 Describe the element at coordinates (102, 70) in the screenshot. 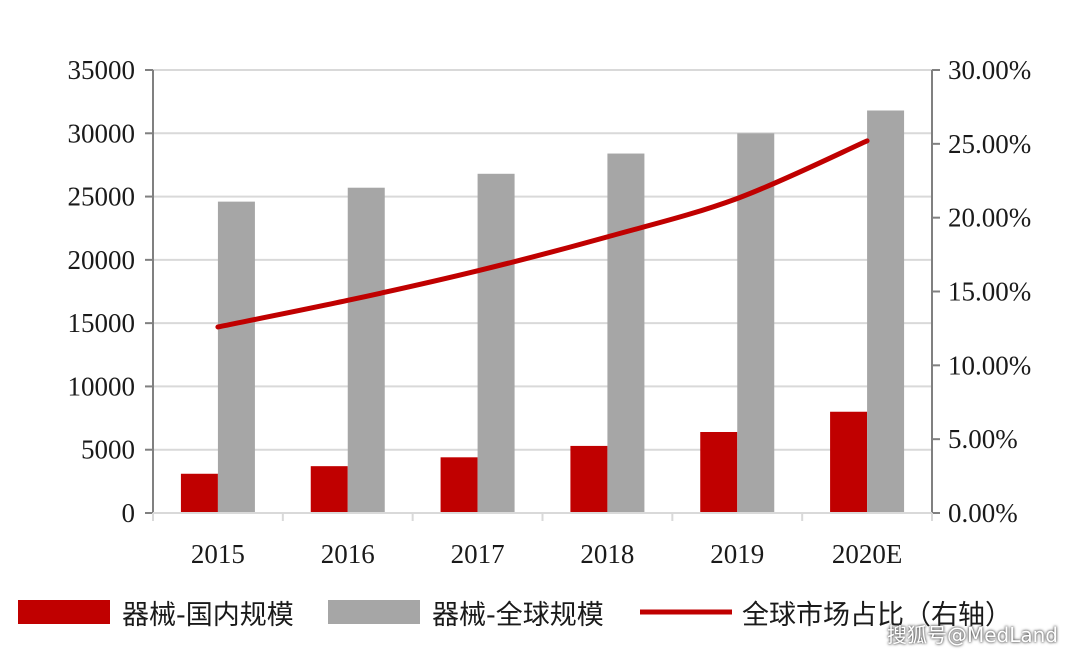

I see `left-axis-tick-label: 35000` at that location.